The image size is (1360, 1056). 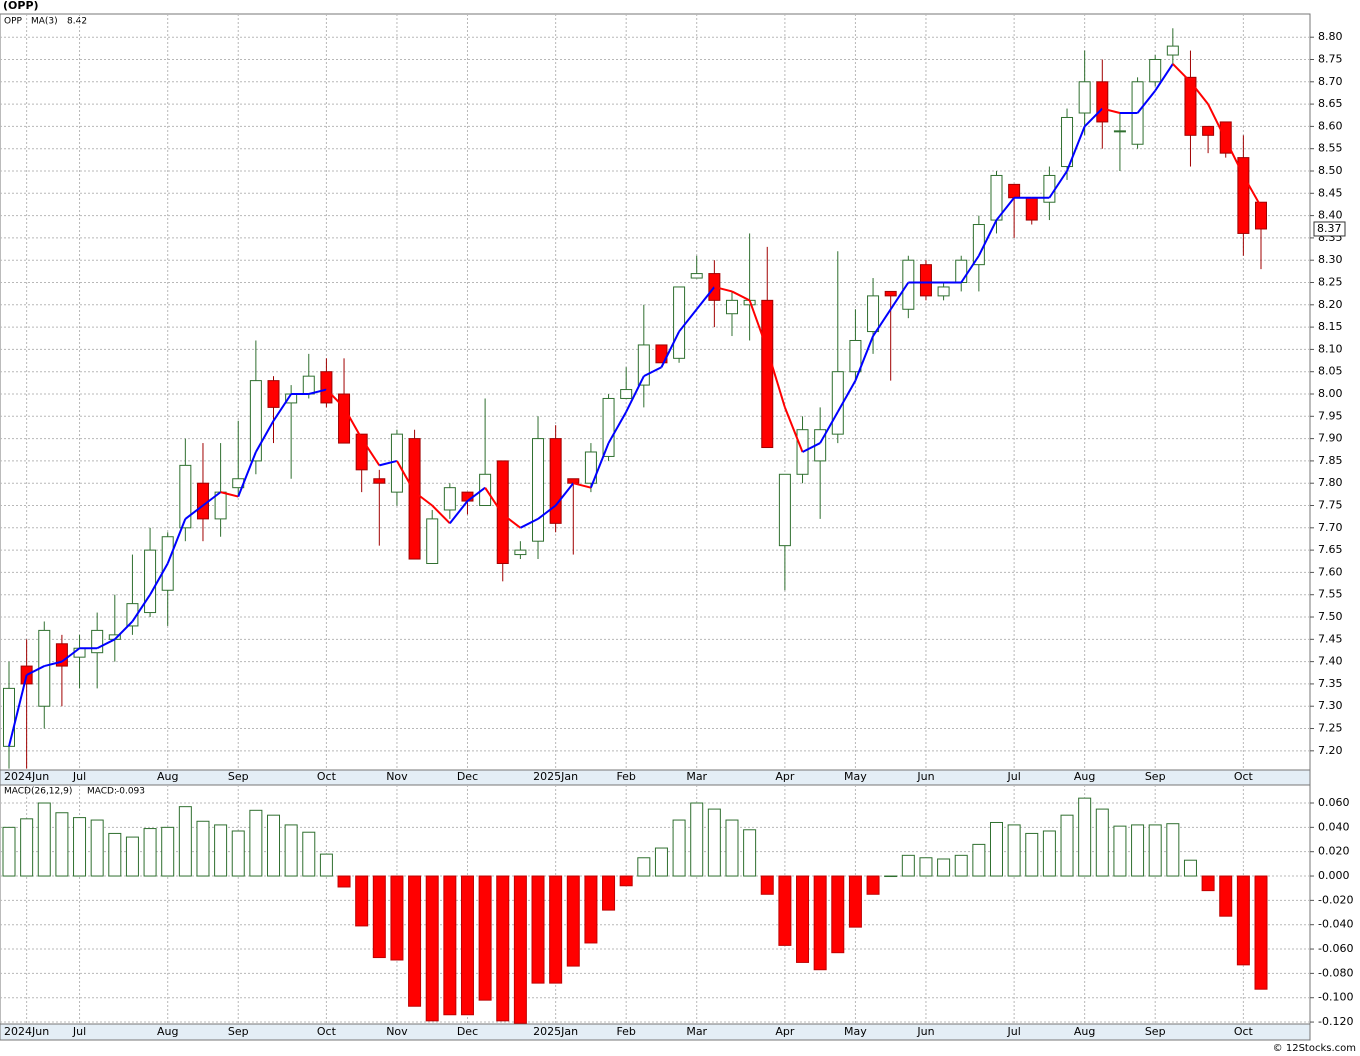 I want to click on x-tick-label: 2024Jun, so click(x=26, y=776).